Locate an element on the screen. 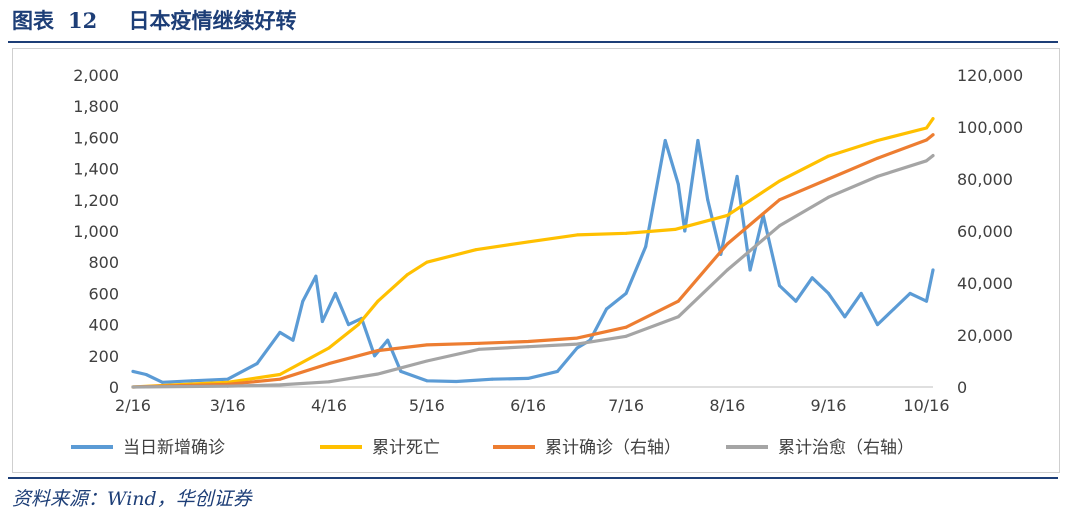 Image resolution: width=1070 pixels, height=526 pixels. x-tick-label: 6/16 is located at coordinates (528, 405).